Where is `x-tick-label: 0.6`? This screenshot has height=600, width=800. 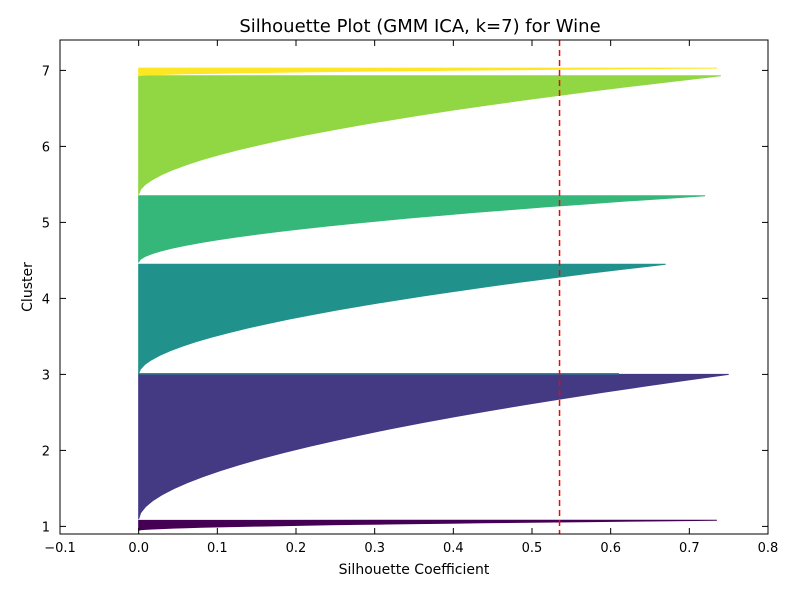 x-tick-label: 0.6 is located at coordinates (610, 548).